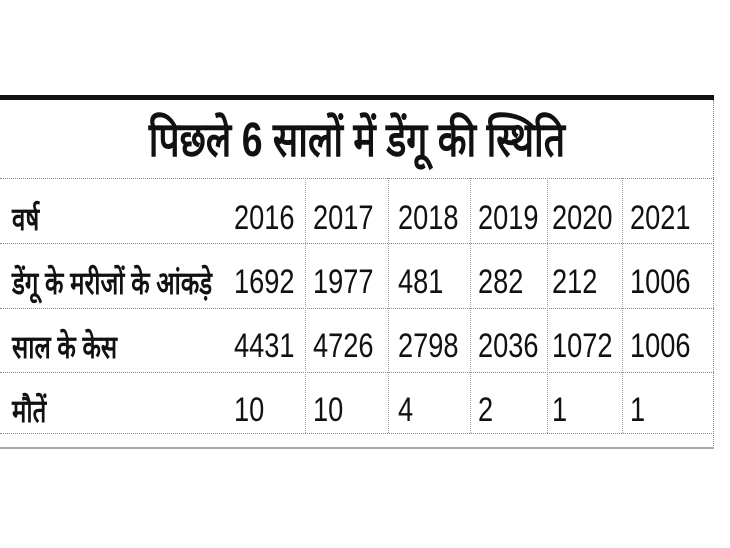 The image size is (730, 548). I want to click on right-border, so click(713, 274).